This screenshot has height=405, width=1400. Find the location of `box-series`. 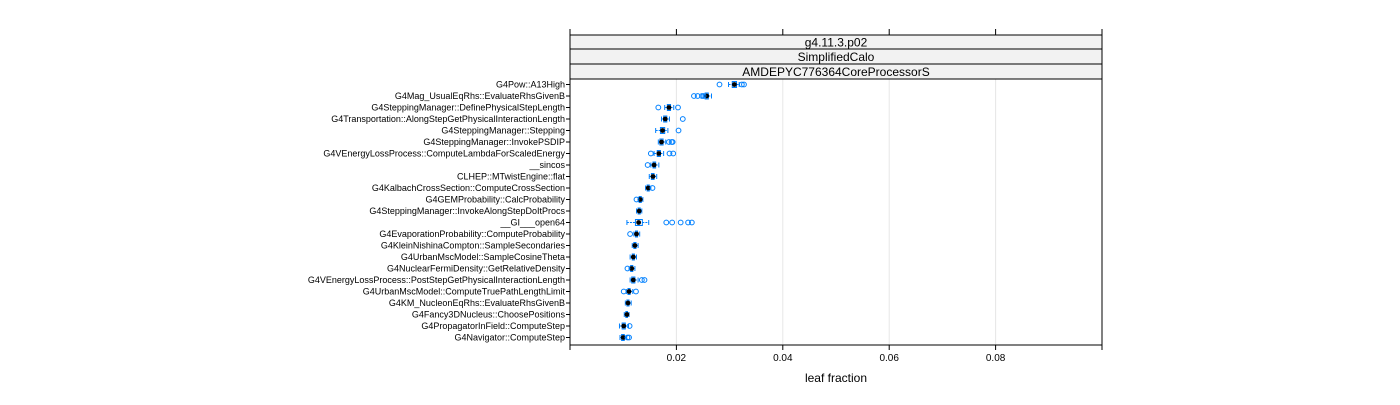

box-series is located at coordinates (682, 211).